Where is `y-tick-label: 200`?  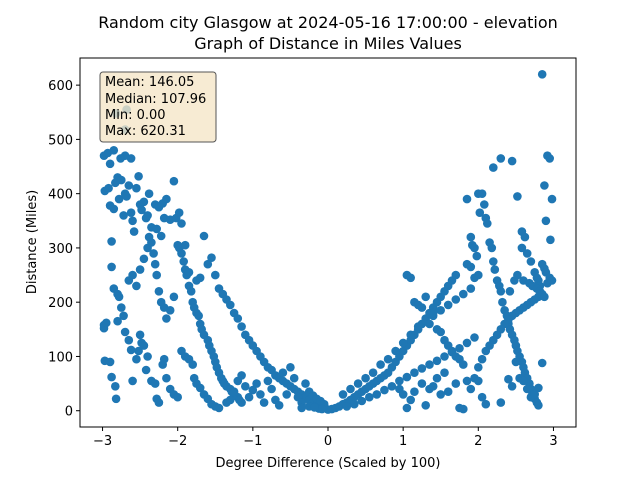
y-tick-label: 200 is located at coordinates (60, 303).